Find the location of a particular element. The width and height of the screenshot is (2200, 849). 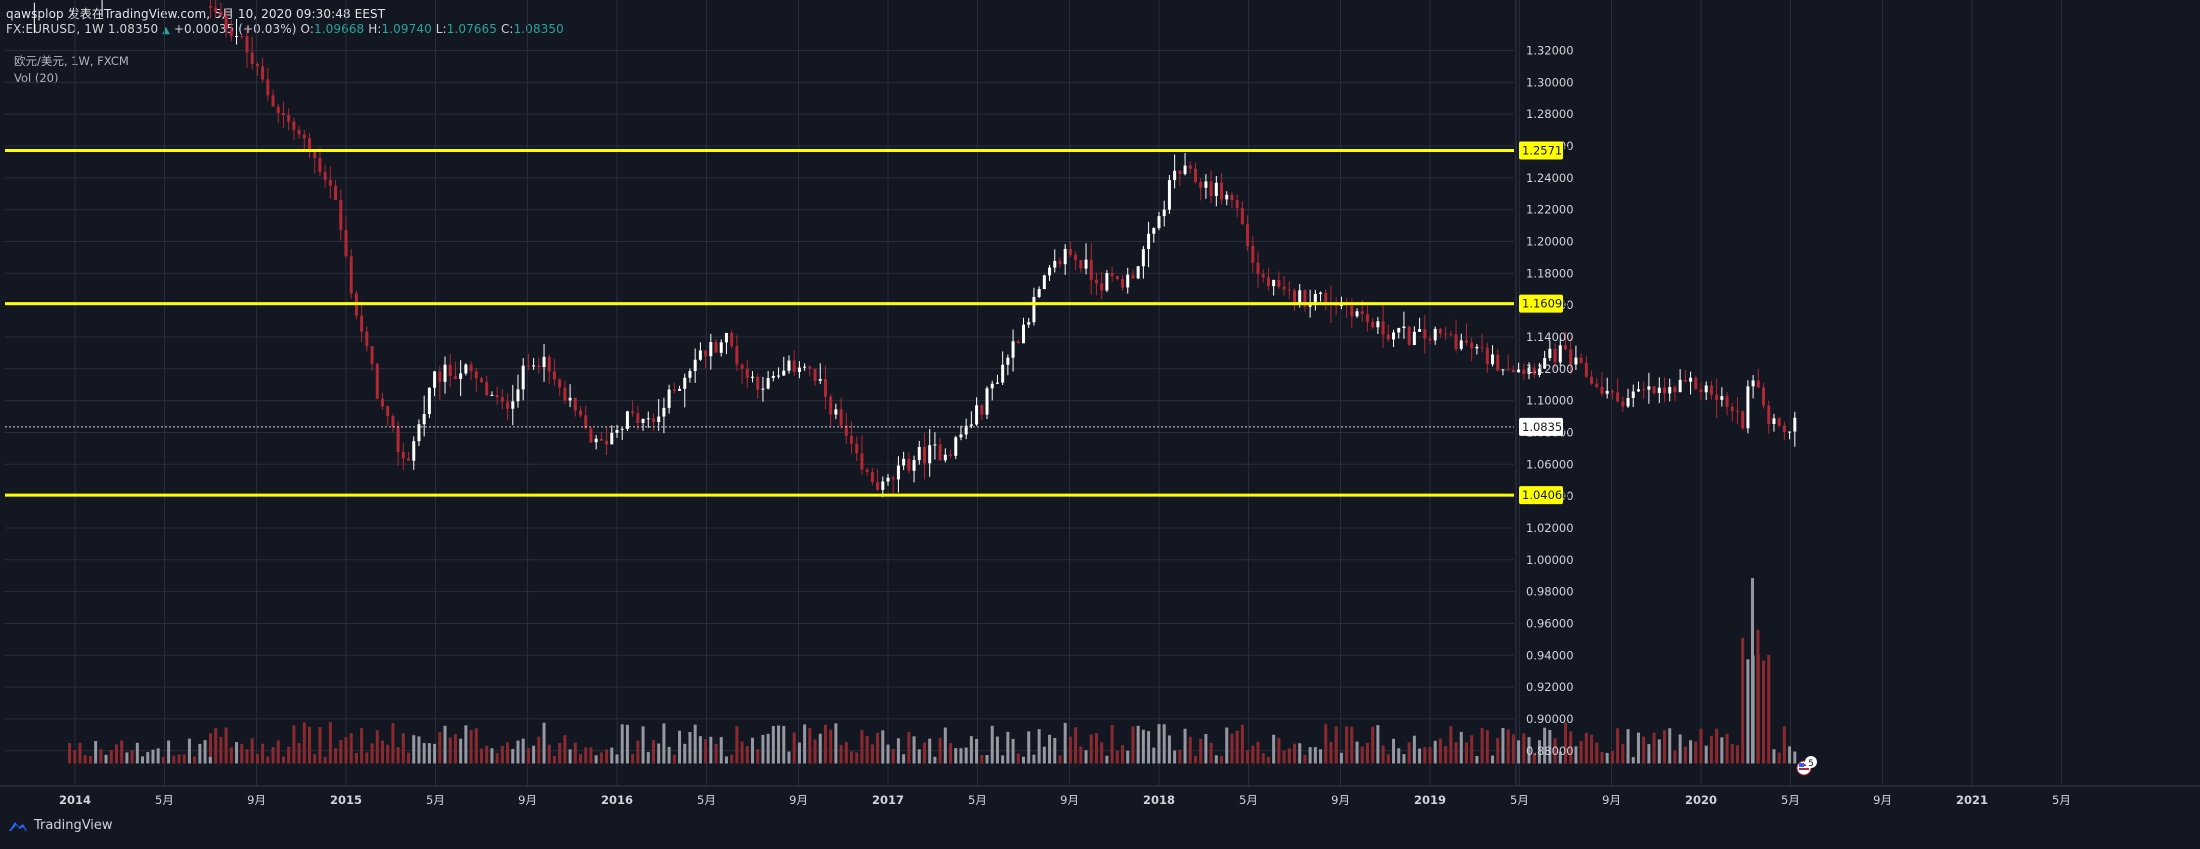

time-tick-label: 2014 is located at coordinates (75, 800).